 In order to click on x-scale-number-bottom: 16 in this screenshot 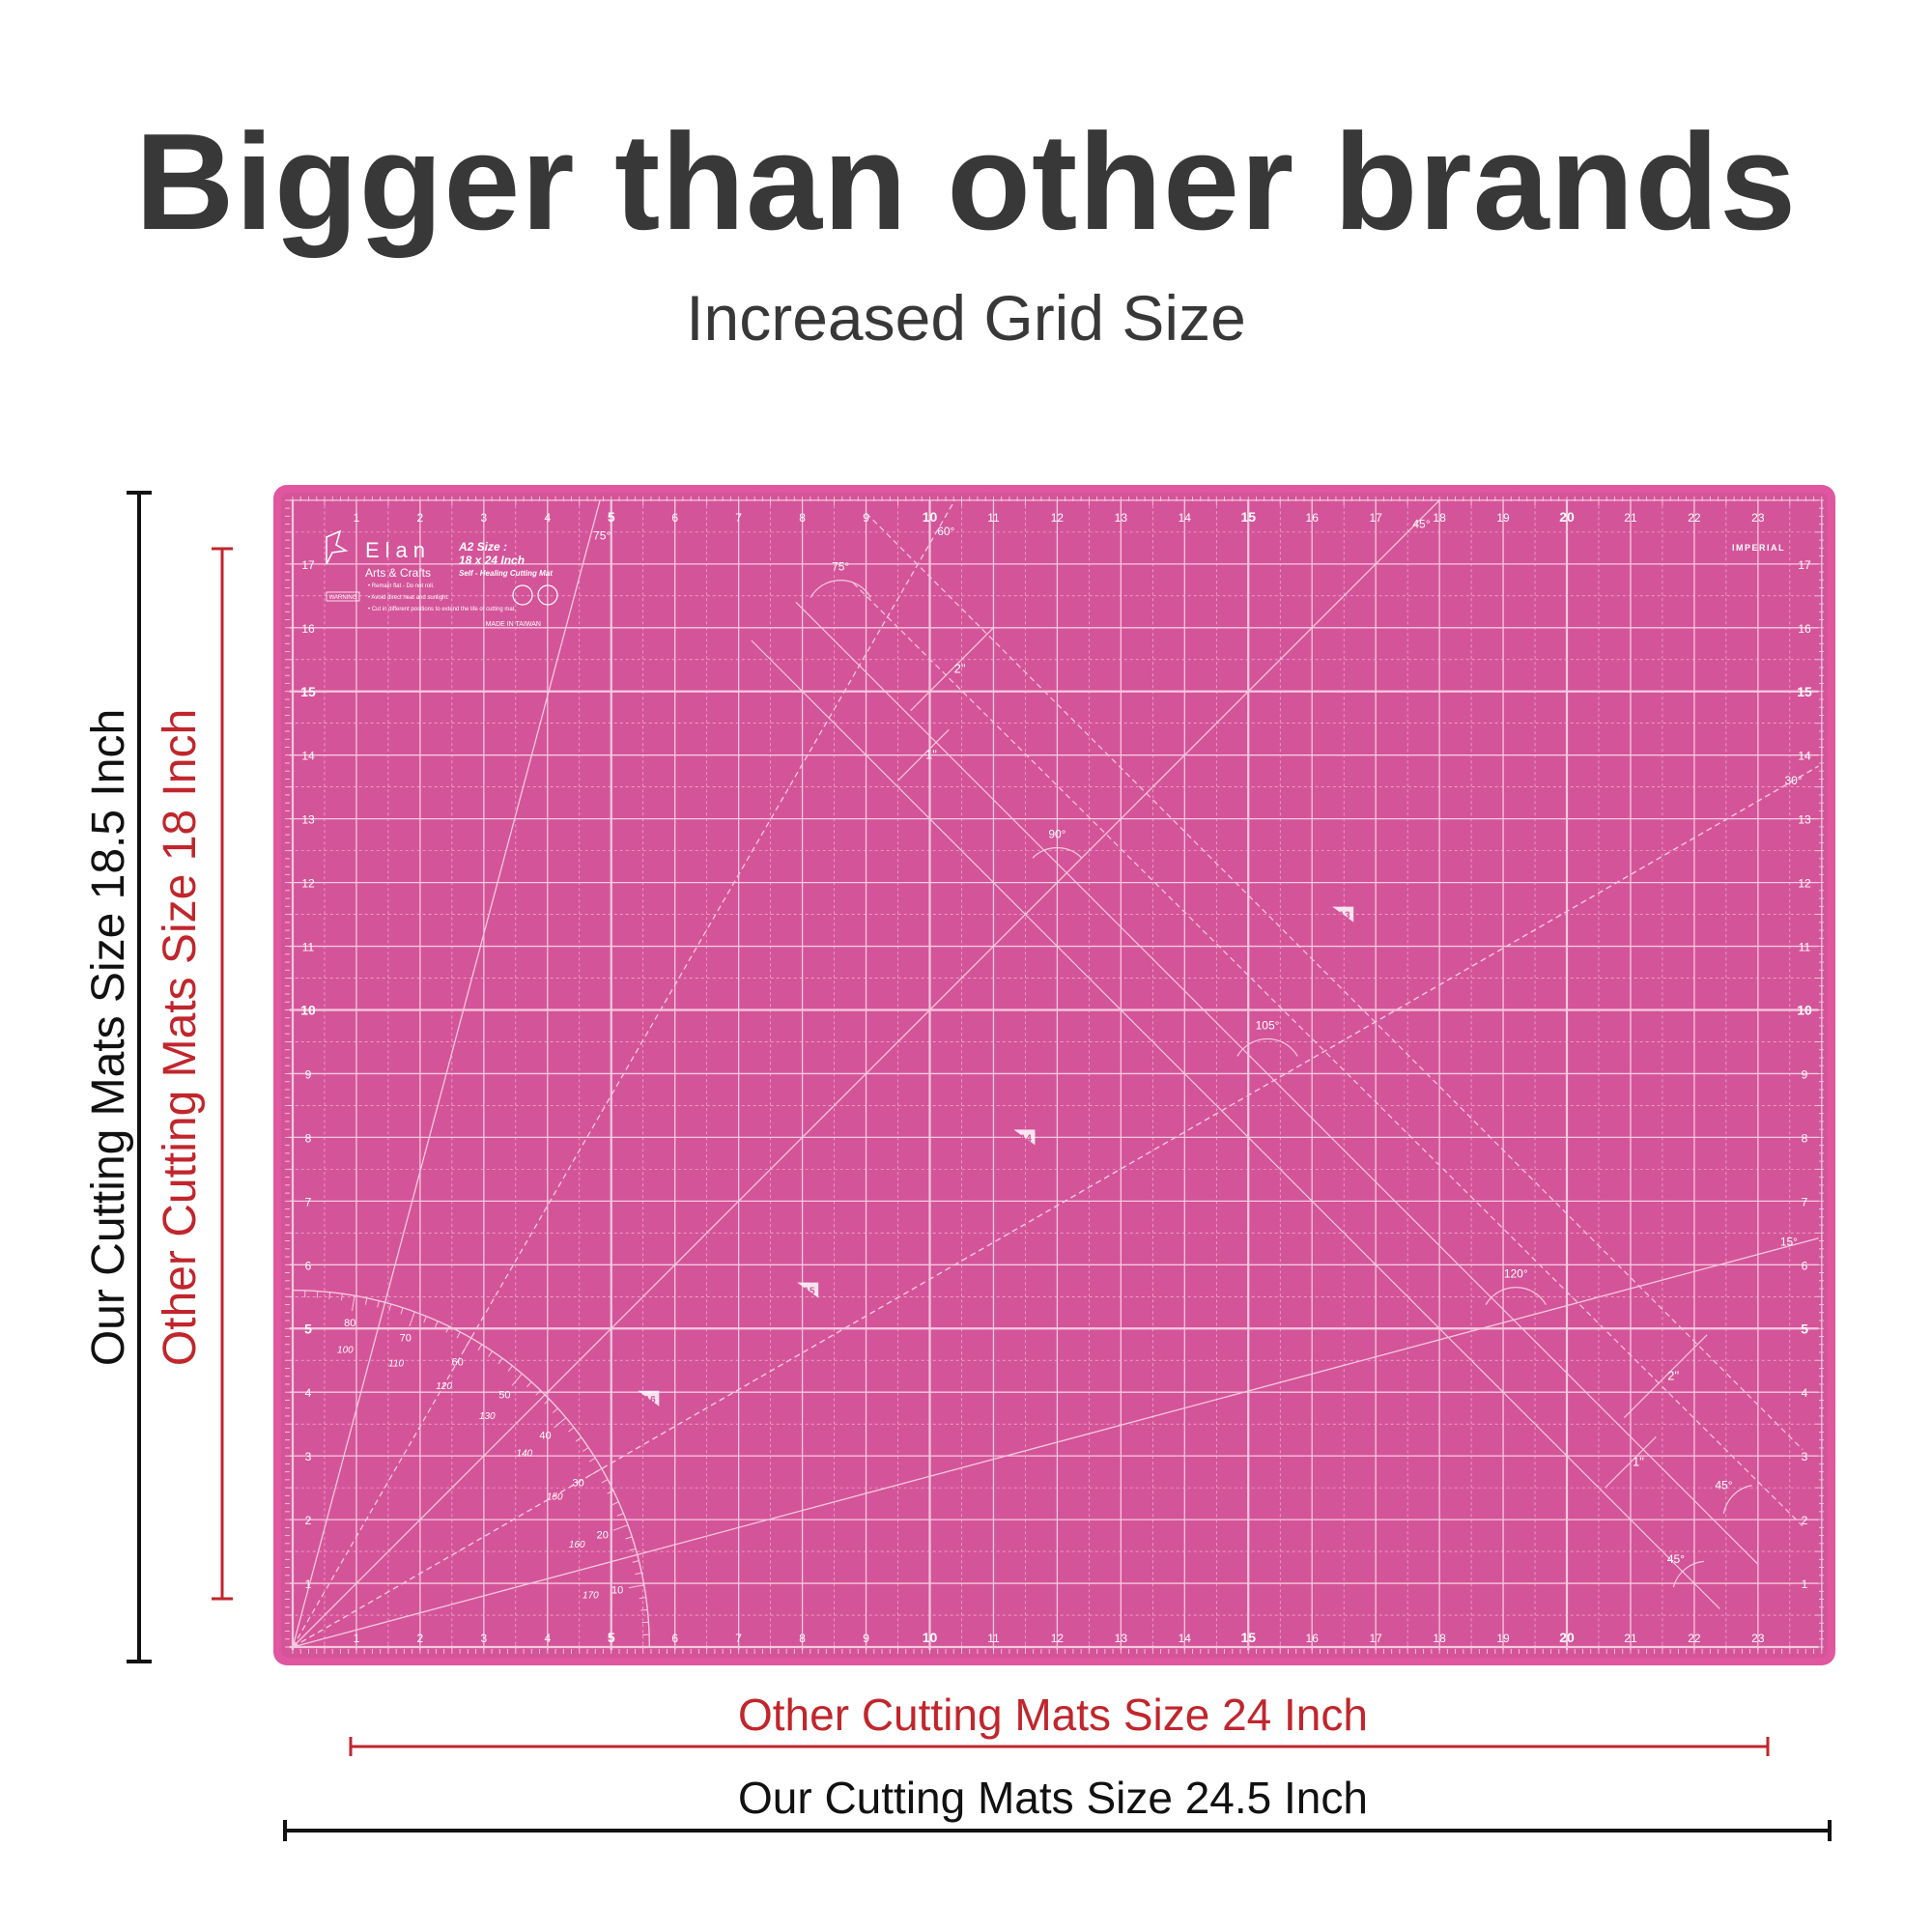, I will do `click(1313, 1638)`.